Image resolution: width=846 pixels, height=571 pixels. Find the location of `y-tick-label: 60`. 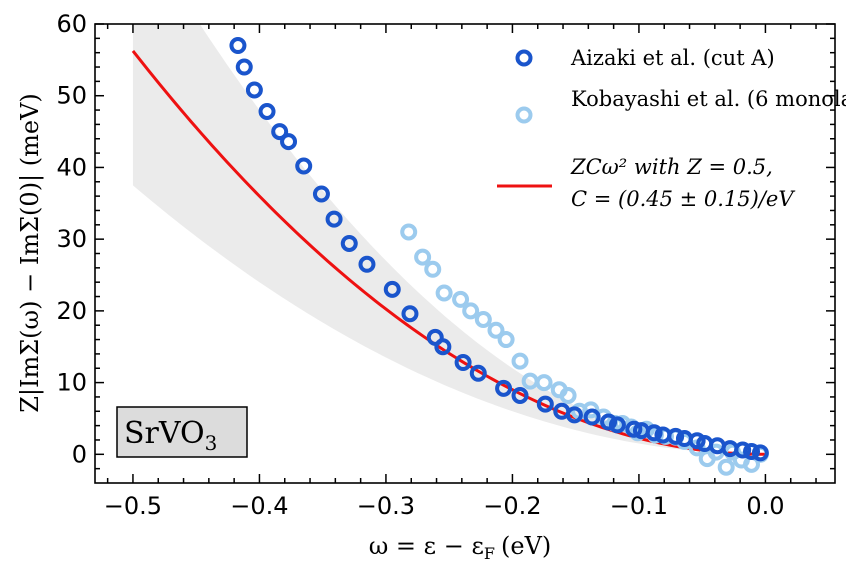

y-tick-label: 60 is located at coordinates (71, 24).